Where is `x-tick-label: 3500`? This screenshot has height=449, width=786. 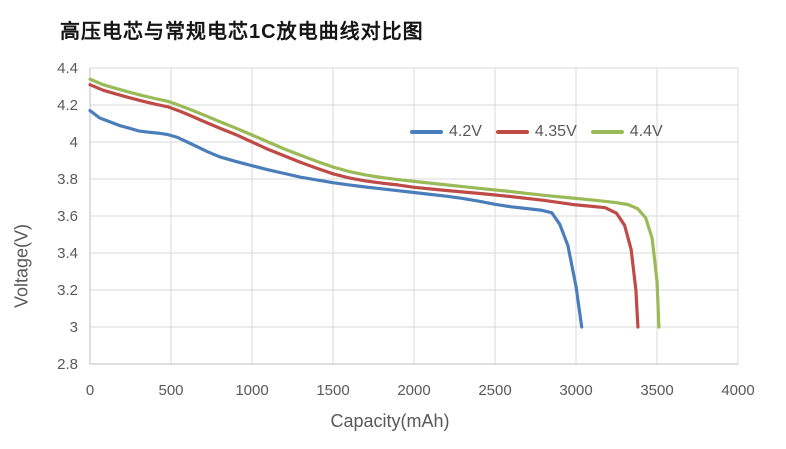 x-tick-label: 3500 is located at coordinates (656, 390).